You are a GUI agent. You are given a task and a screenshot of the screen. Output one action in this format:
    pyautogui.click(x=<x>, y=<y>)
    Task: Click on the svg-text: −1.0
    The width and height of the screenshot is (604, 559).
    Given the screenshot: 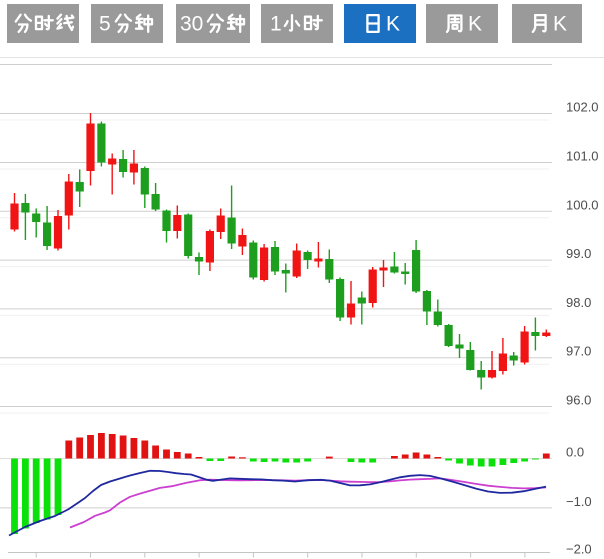 What is the action you would take?
    pyautogui.click(x=579, y=501)
    